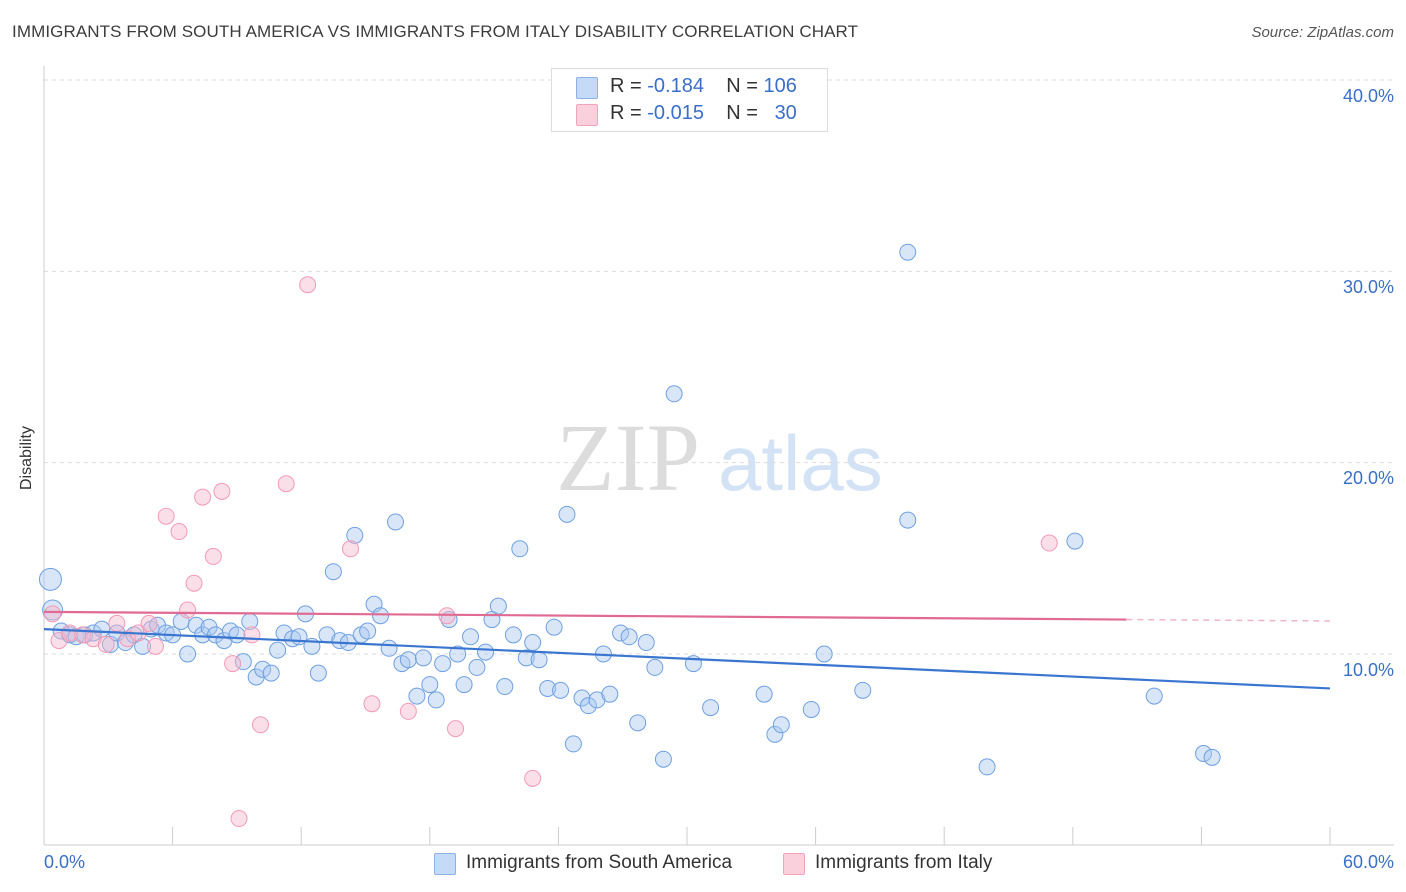 The image size is (1406, 892). What do you see at coordinates (675, 113) in the screenshot?
I see `legend-r-value: -0.015` at bounding box center [675, 113].